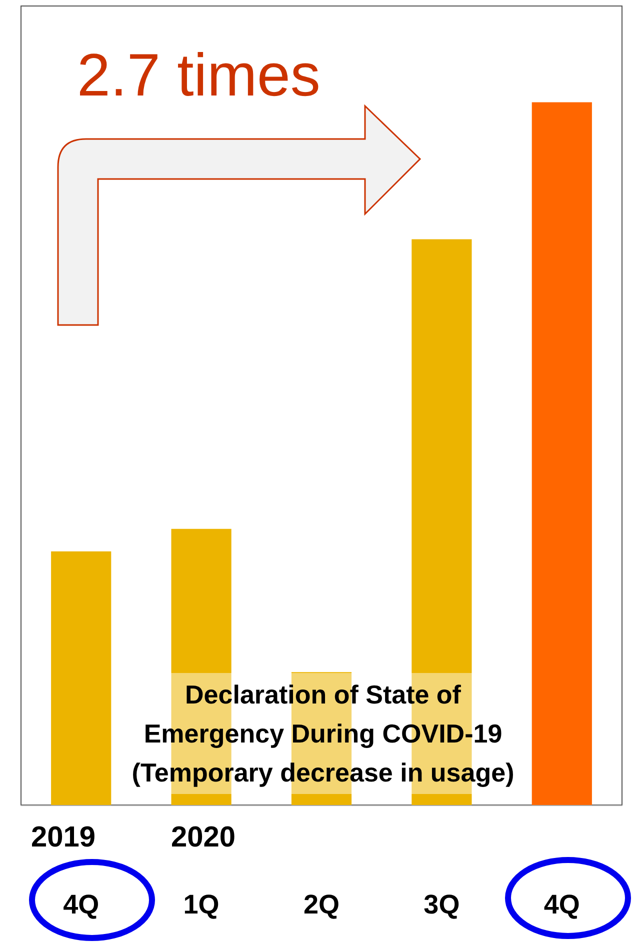  I want to click on text: 2019, so click(63, 838).